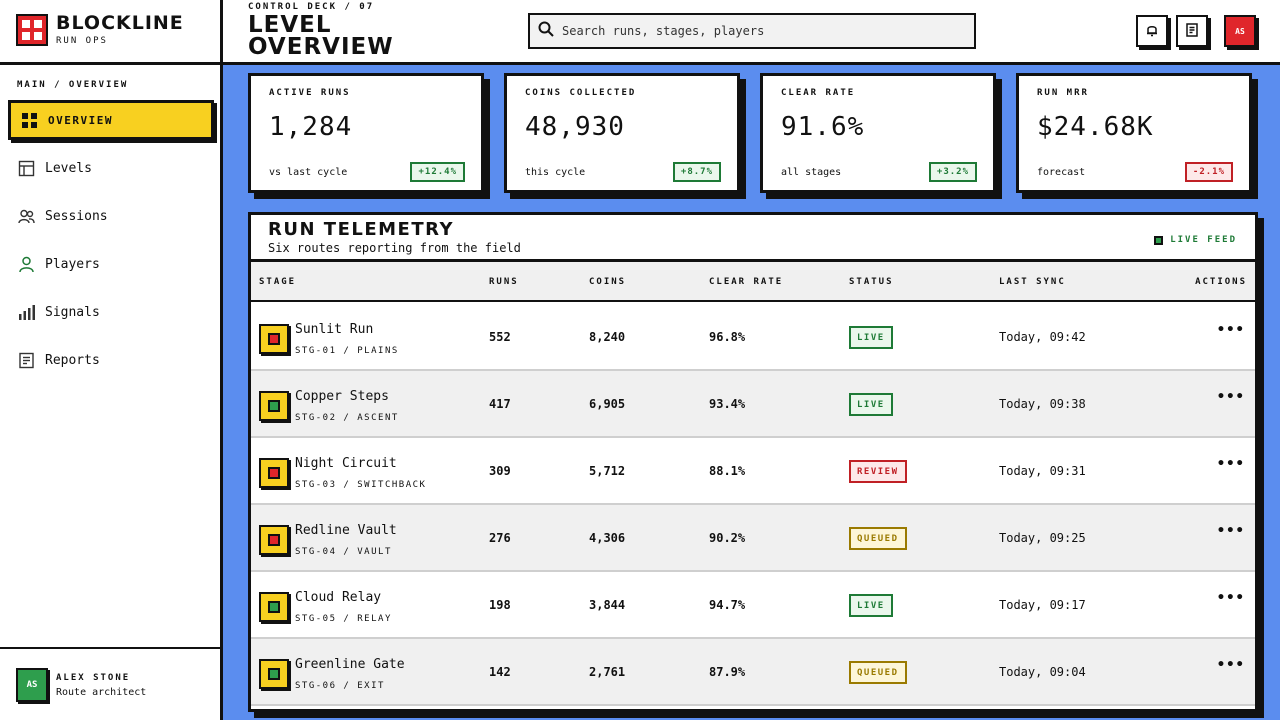  I want to click on kpi-delta-badge: -2.1%, so click(1208, 172).